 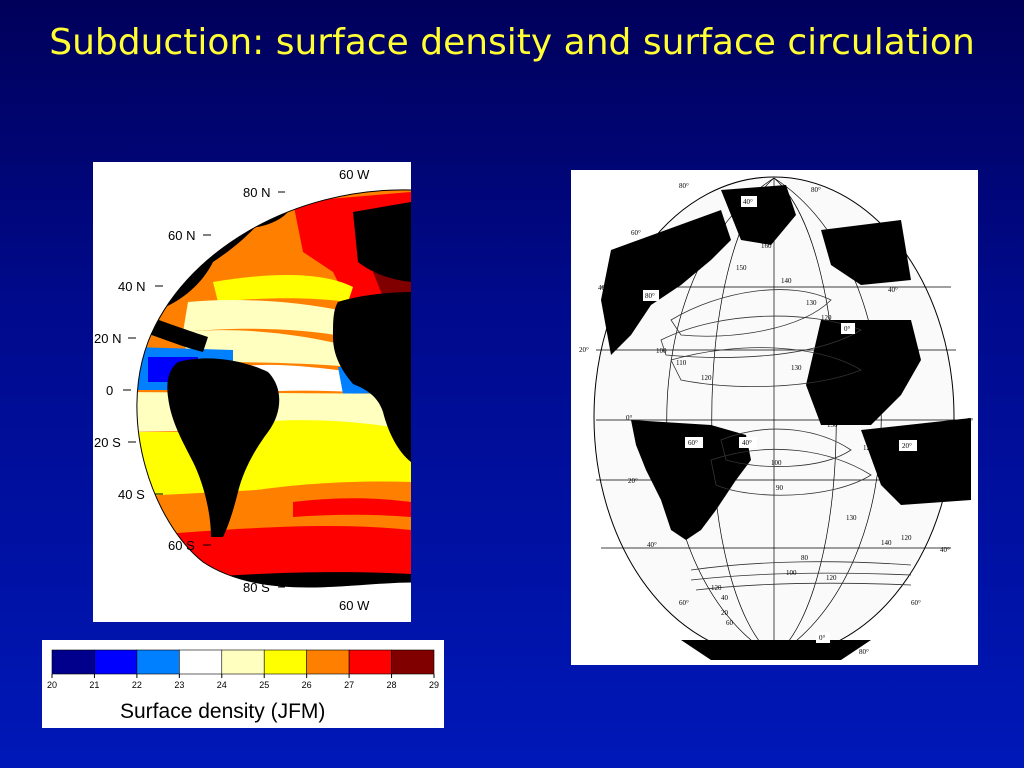 What do you see at coordinates (372, 377) in the screenshot?
I see `africa-land` at bounding box center [372, 377].